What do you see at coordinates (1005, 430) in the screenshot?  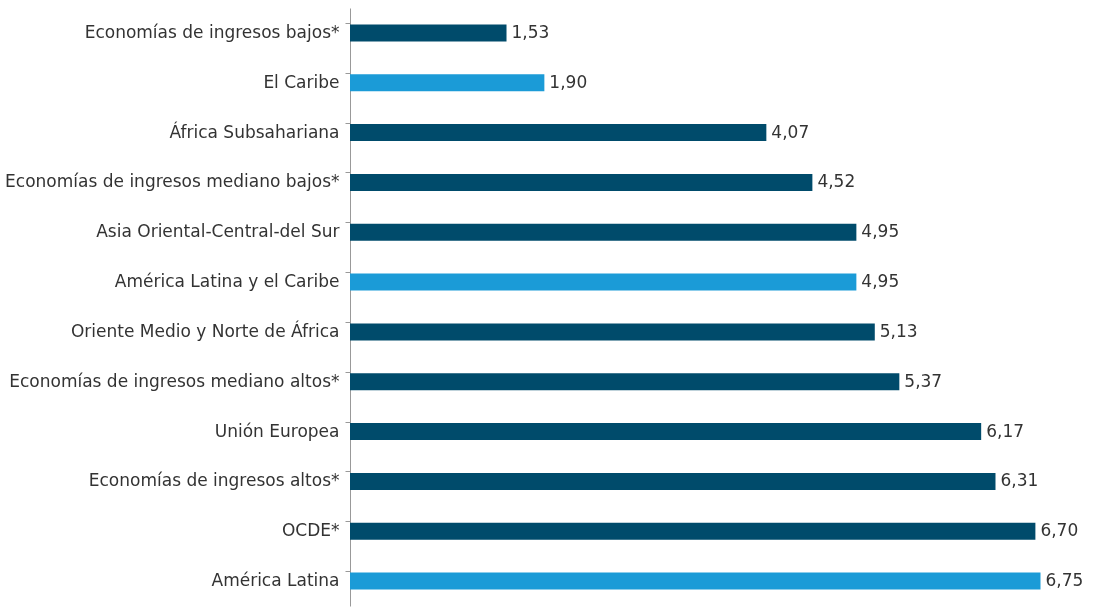 I see `data-label: 6,17` at bounding box center [1005, 430].